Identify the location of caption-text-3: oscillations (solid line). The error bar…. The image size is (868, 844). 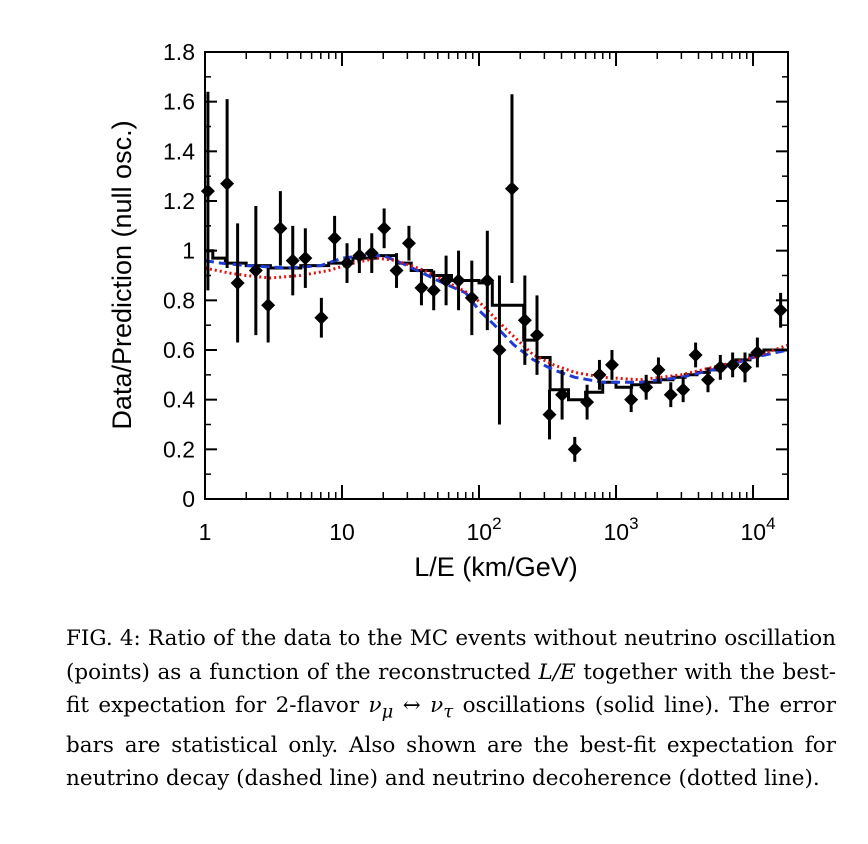
(451, 742).